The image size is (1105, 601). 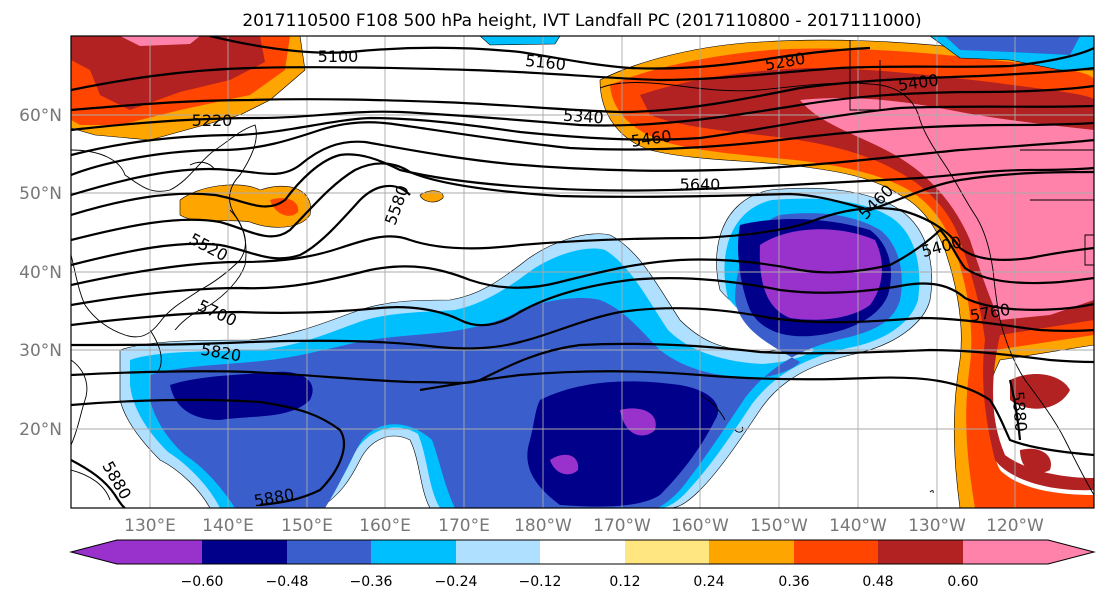 I want to click on lat-tick-label: 60°N, so click(x=40, y=116).